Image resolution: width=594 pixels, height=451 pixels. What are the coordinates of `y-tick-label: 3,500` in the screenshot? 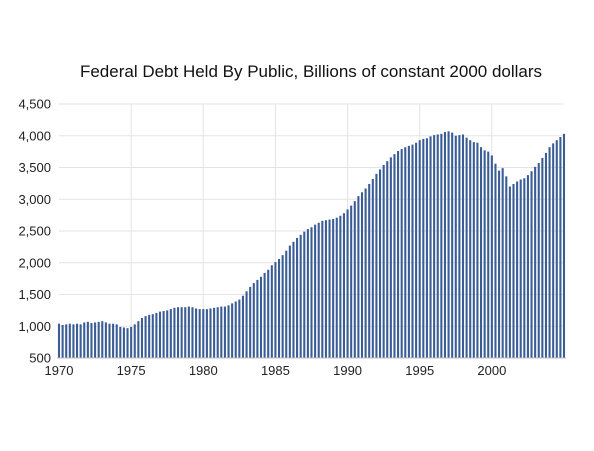 It's located at (34, 167).